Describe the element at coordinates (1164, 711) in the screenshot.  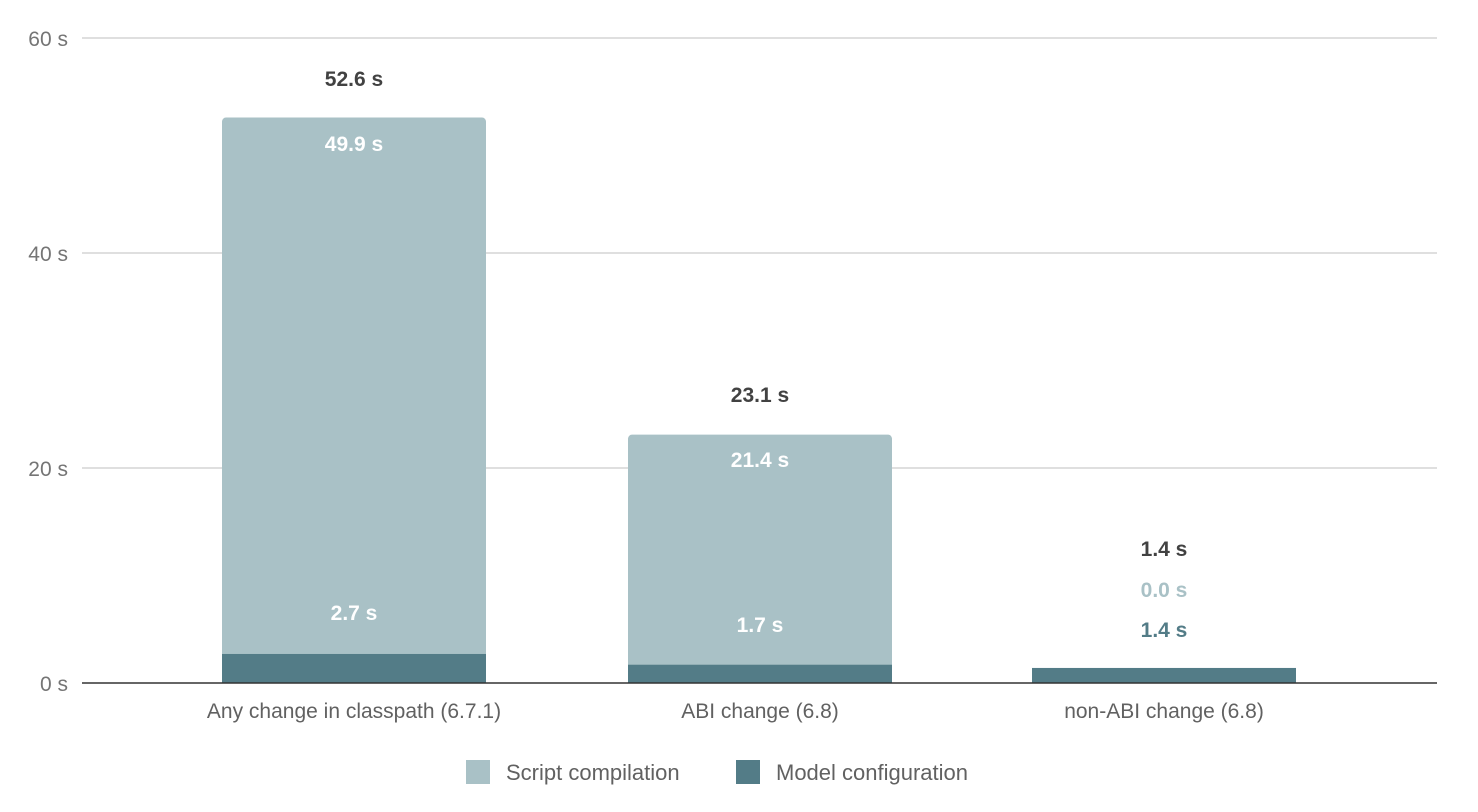
I see `x-category-label: non-ABI change (6.8)` at that location.